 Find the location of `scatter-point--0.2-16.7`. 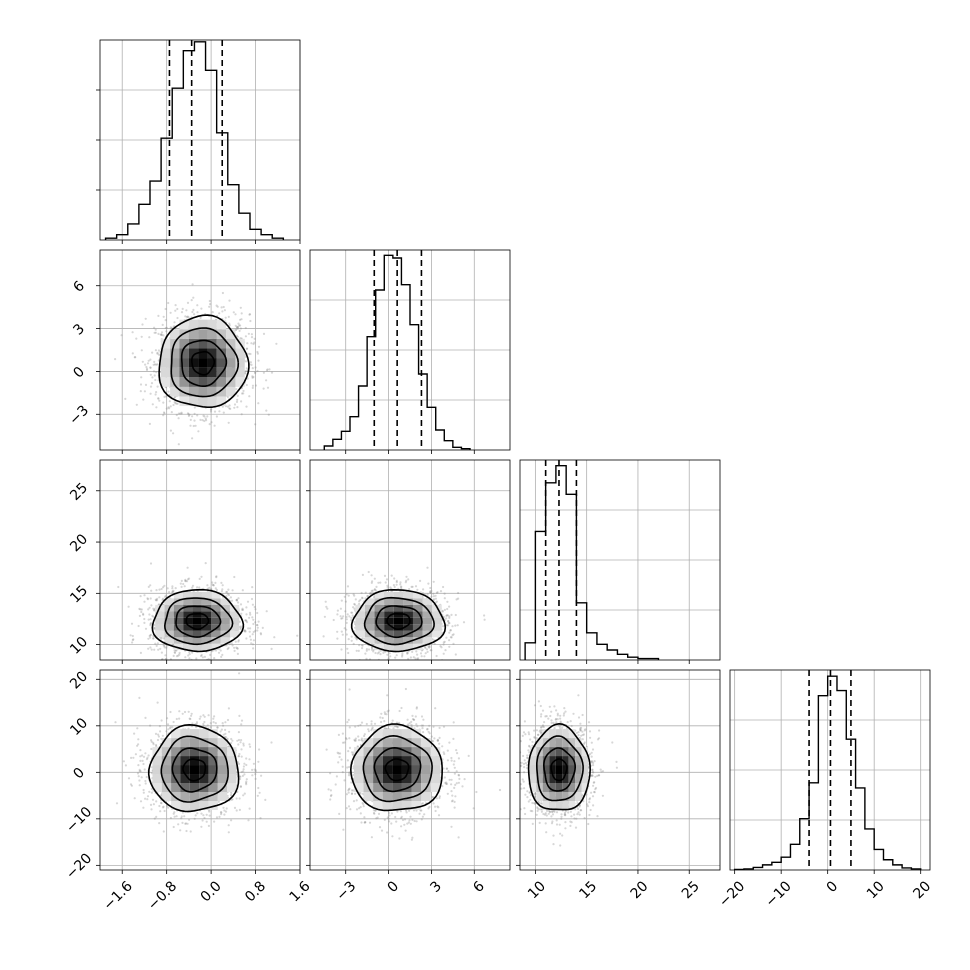

scatter-point--0.2-16.7 is located at coordinates (385, 576).